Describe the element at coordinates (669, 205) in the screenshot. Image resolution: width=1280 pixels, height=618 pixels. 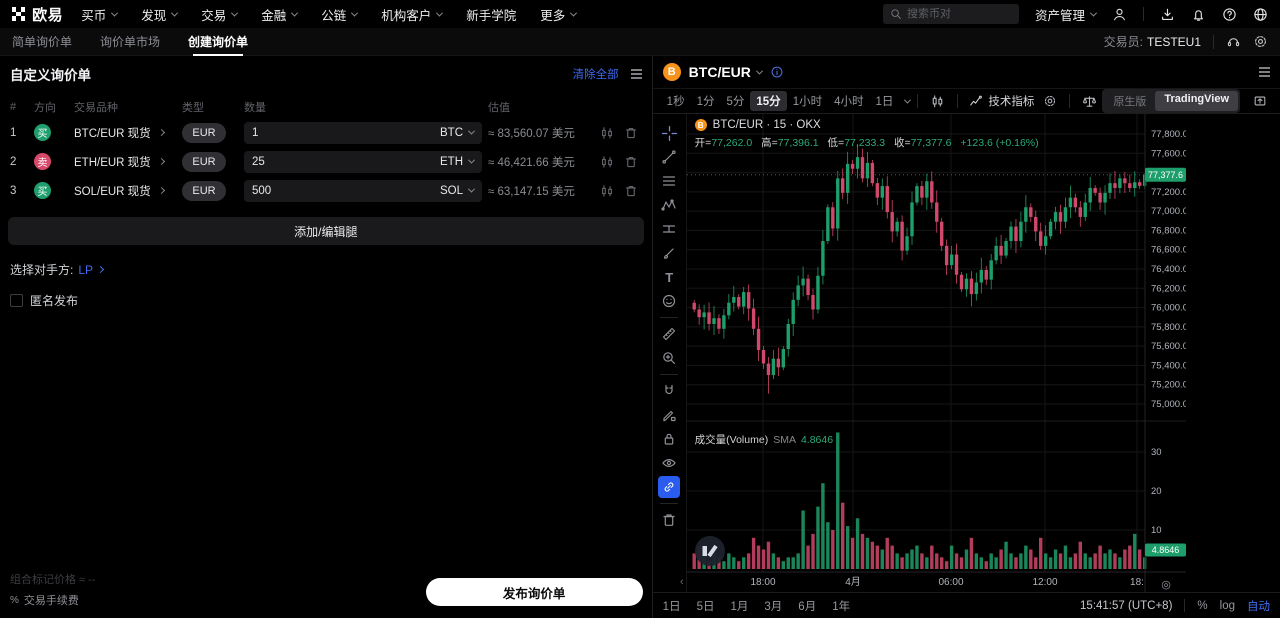
I see `xabcd-pattern-tool-icon` at that location.